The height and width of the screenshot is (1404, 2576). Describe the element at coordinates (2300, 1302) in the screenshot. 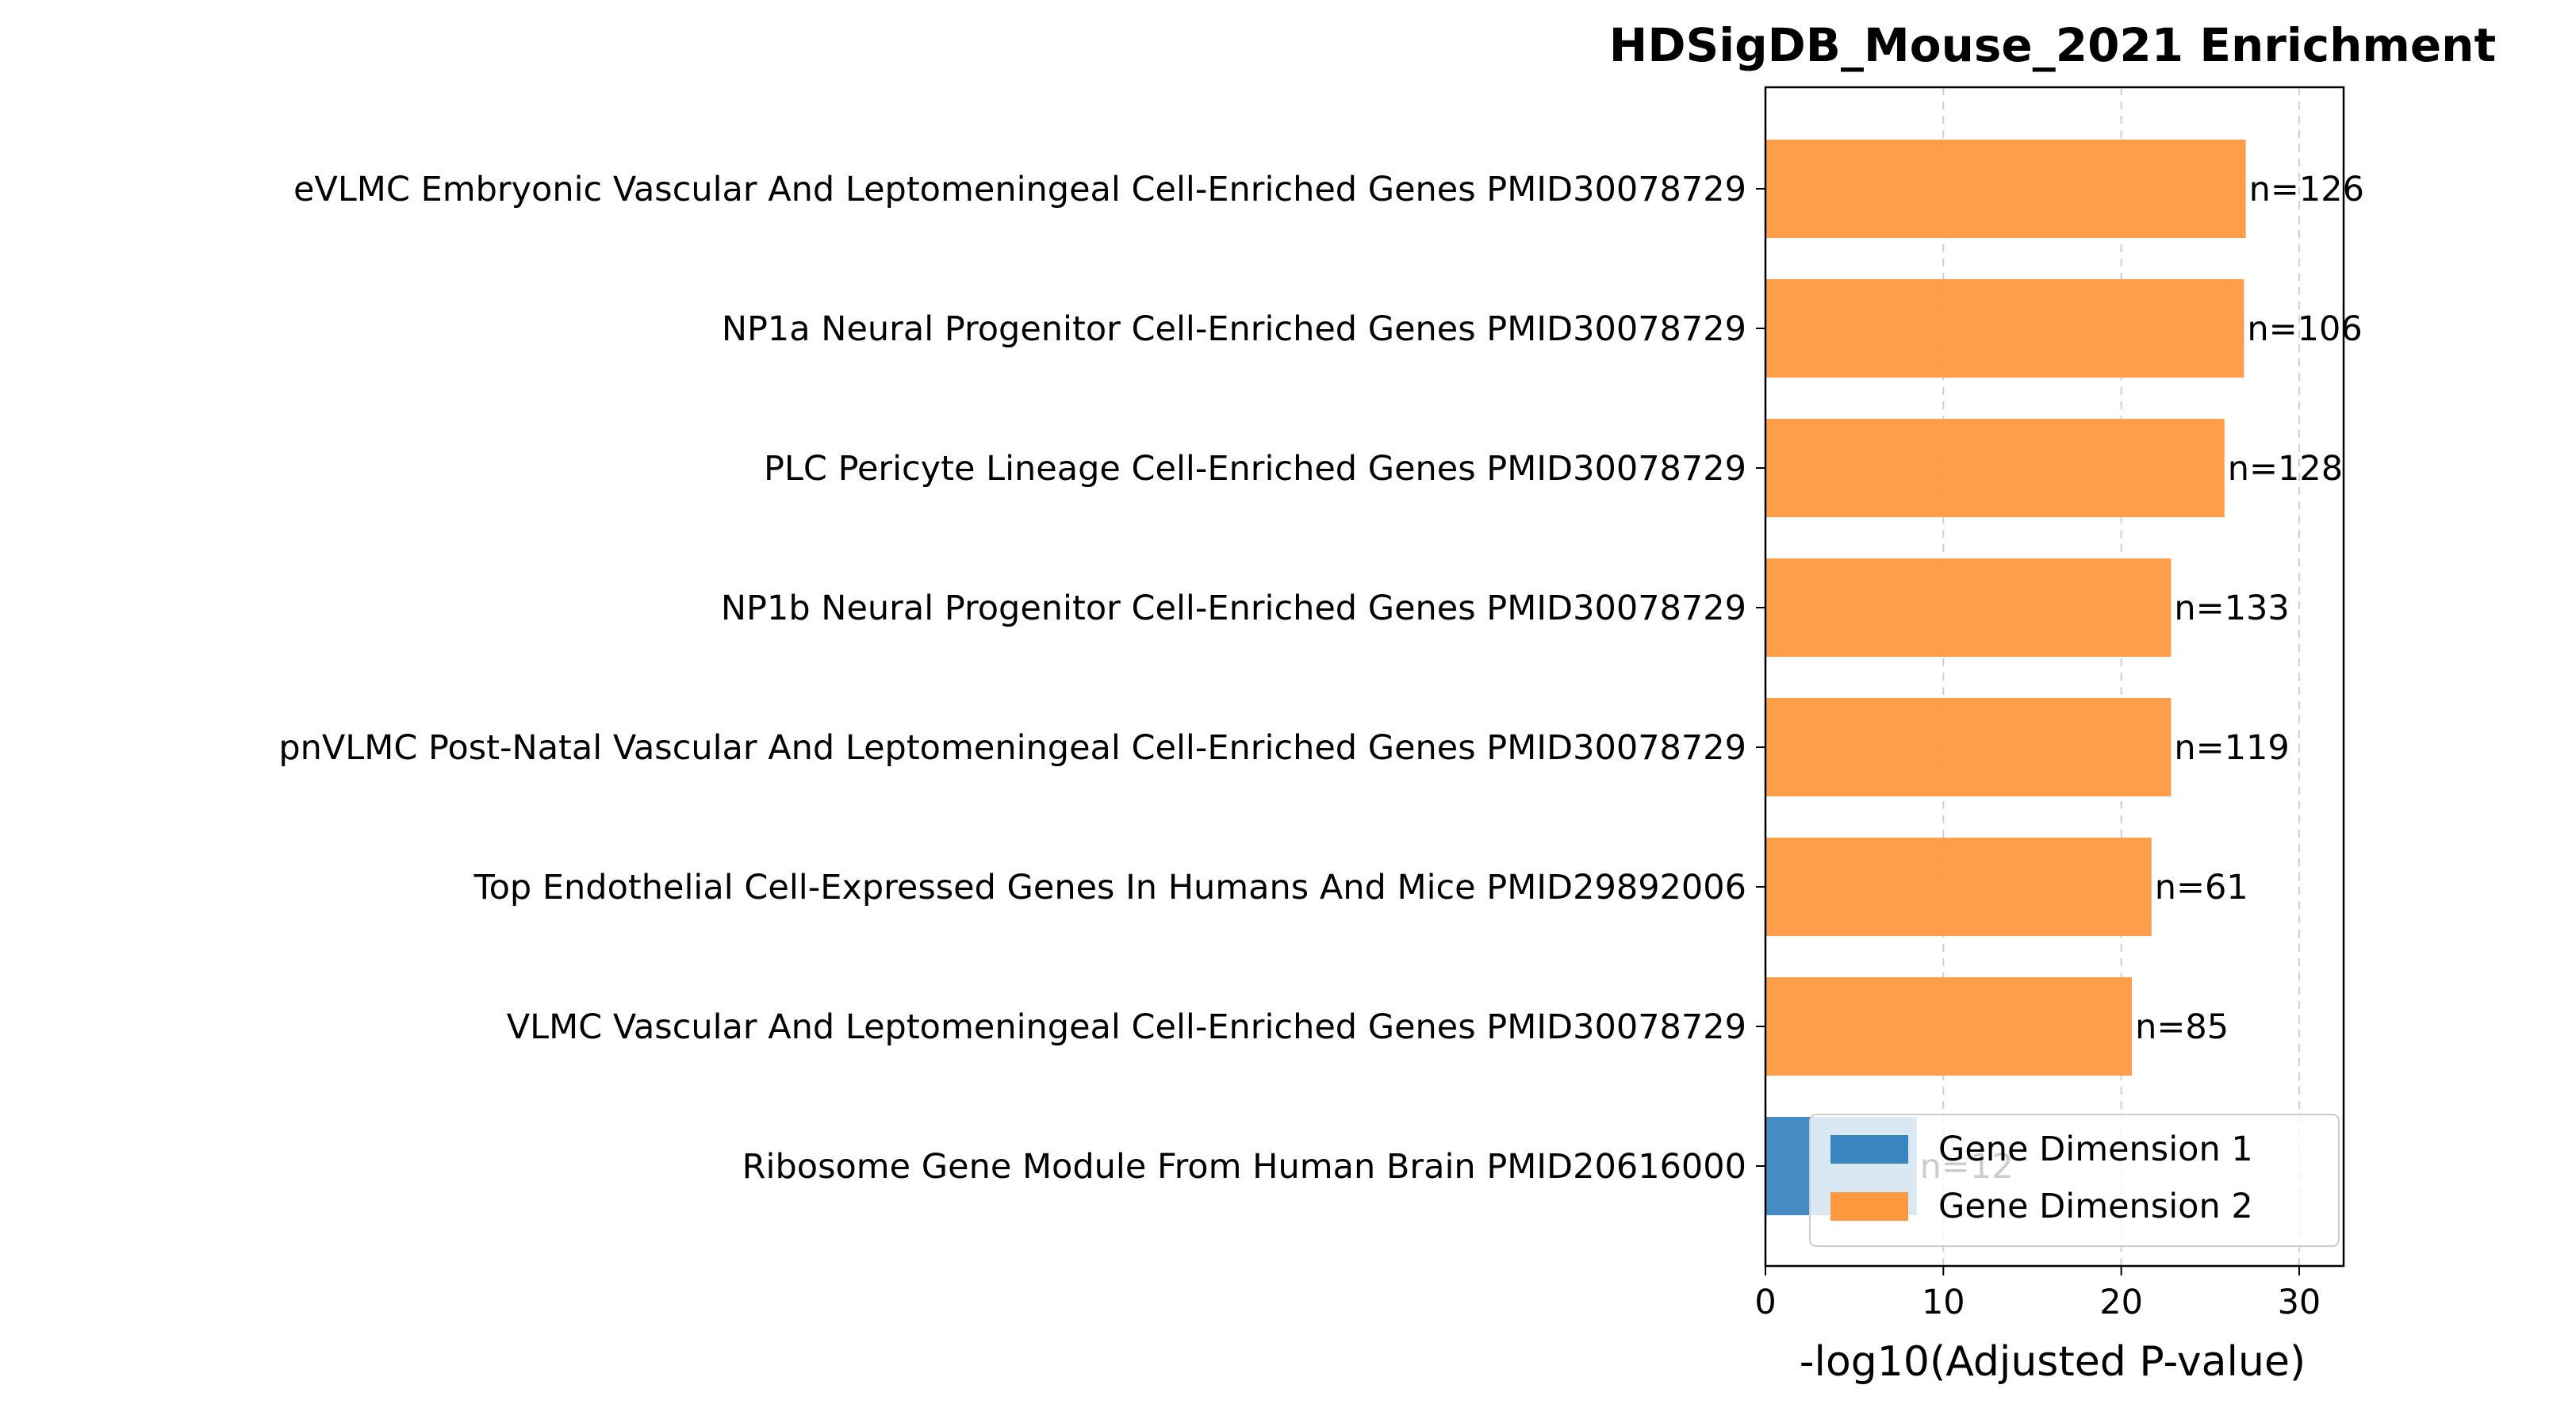

I see `x-tick-label: 30` at that location.